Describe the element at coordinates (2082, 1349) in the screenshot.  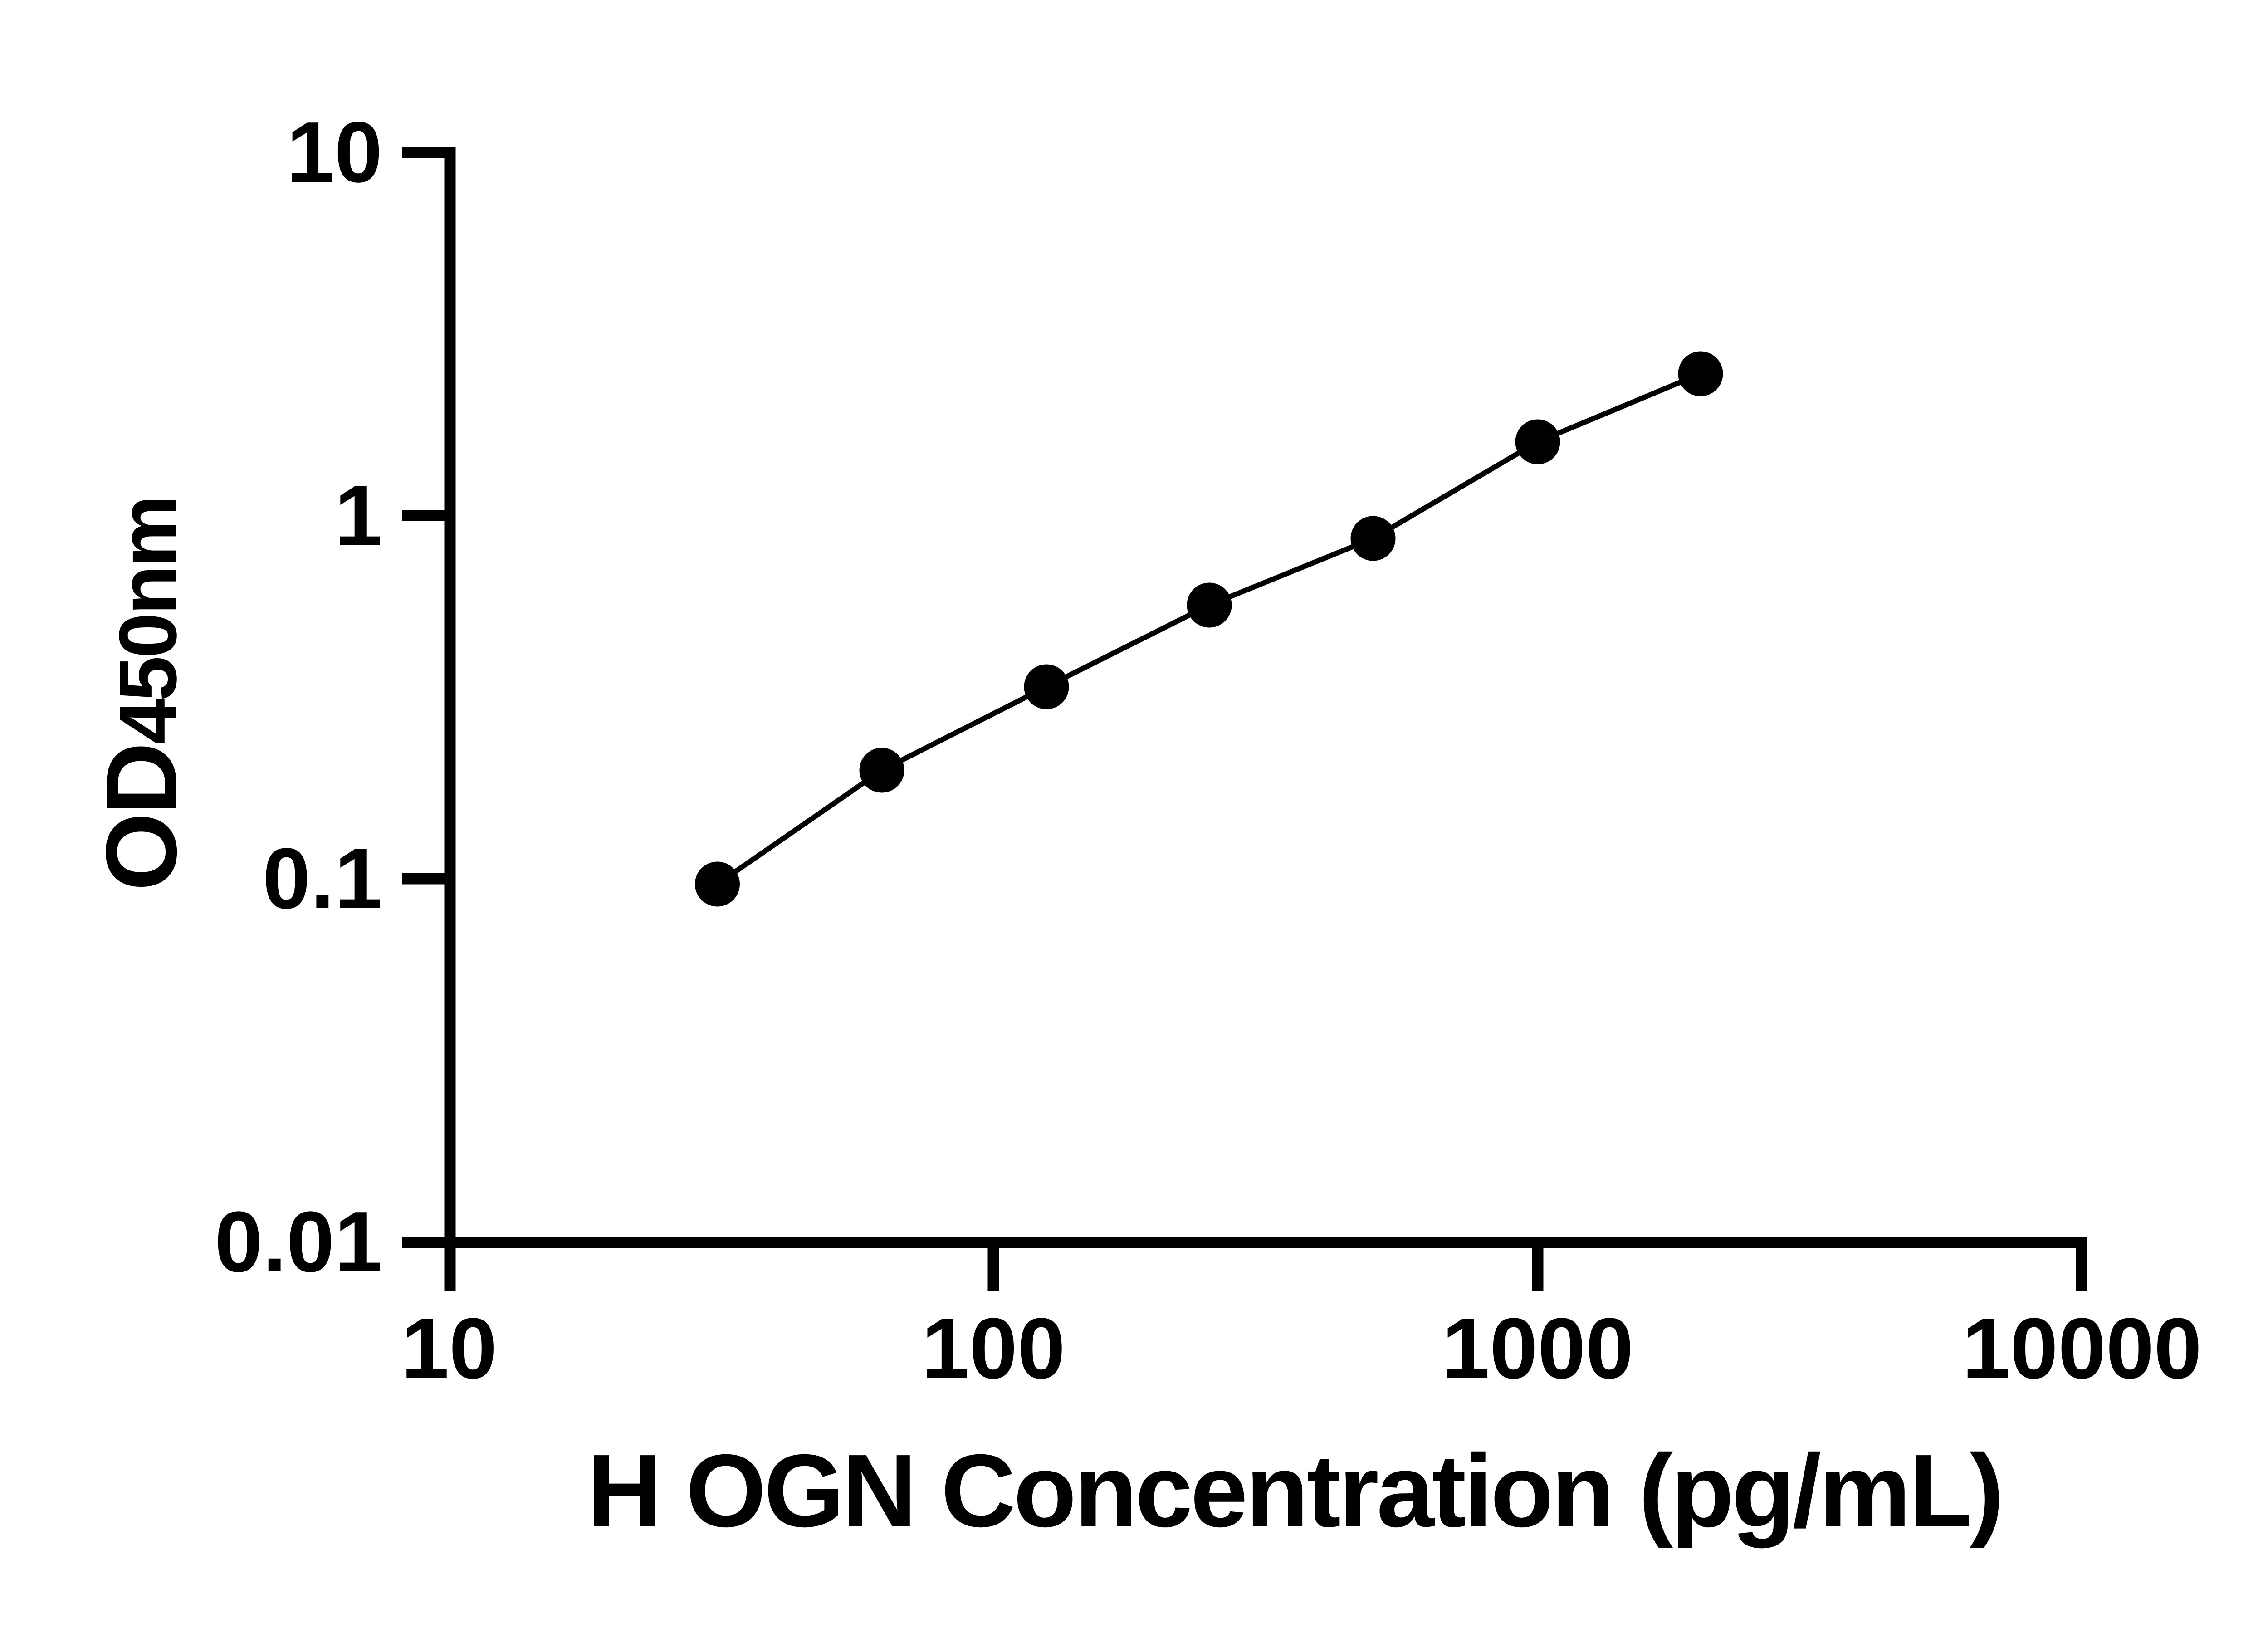
I see `svg-text: 10000` at that location.